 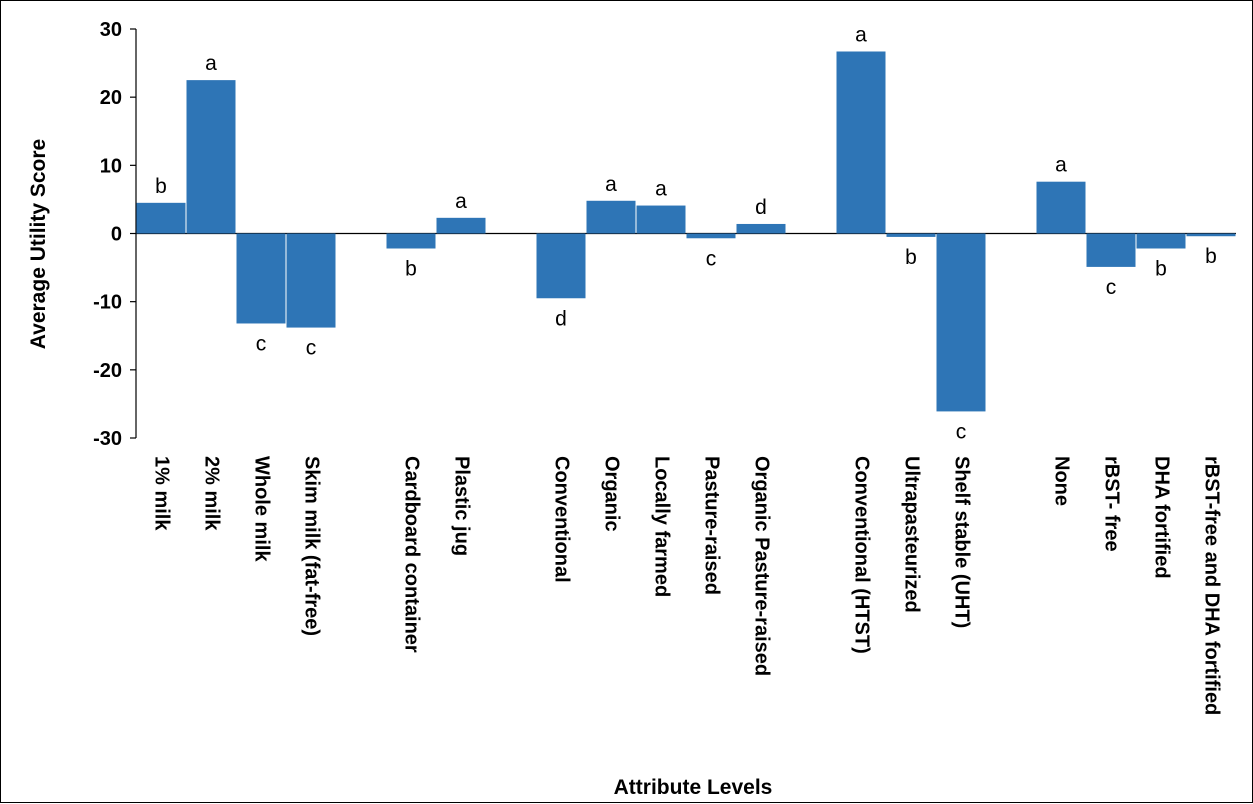 What do you see at coordinates (107, 371) in the screenshot?
I see `y-tick-label: -20` at bounding box center [107, 371].